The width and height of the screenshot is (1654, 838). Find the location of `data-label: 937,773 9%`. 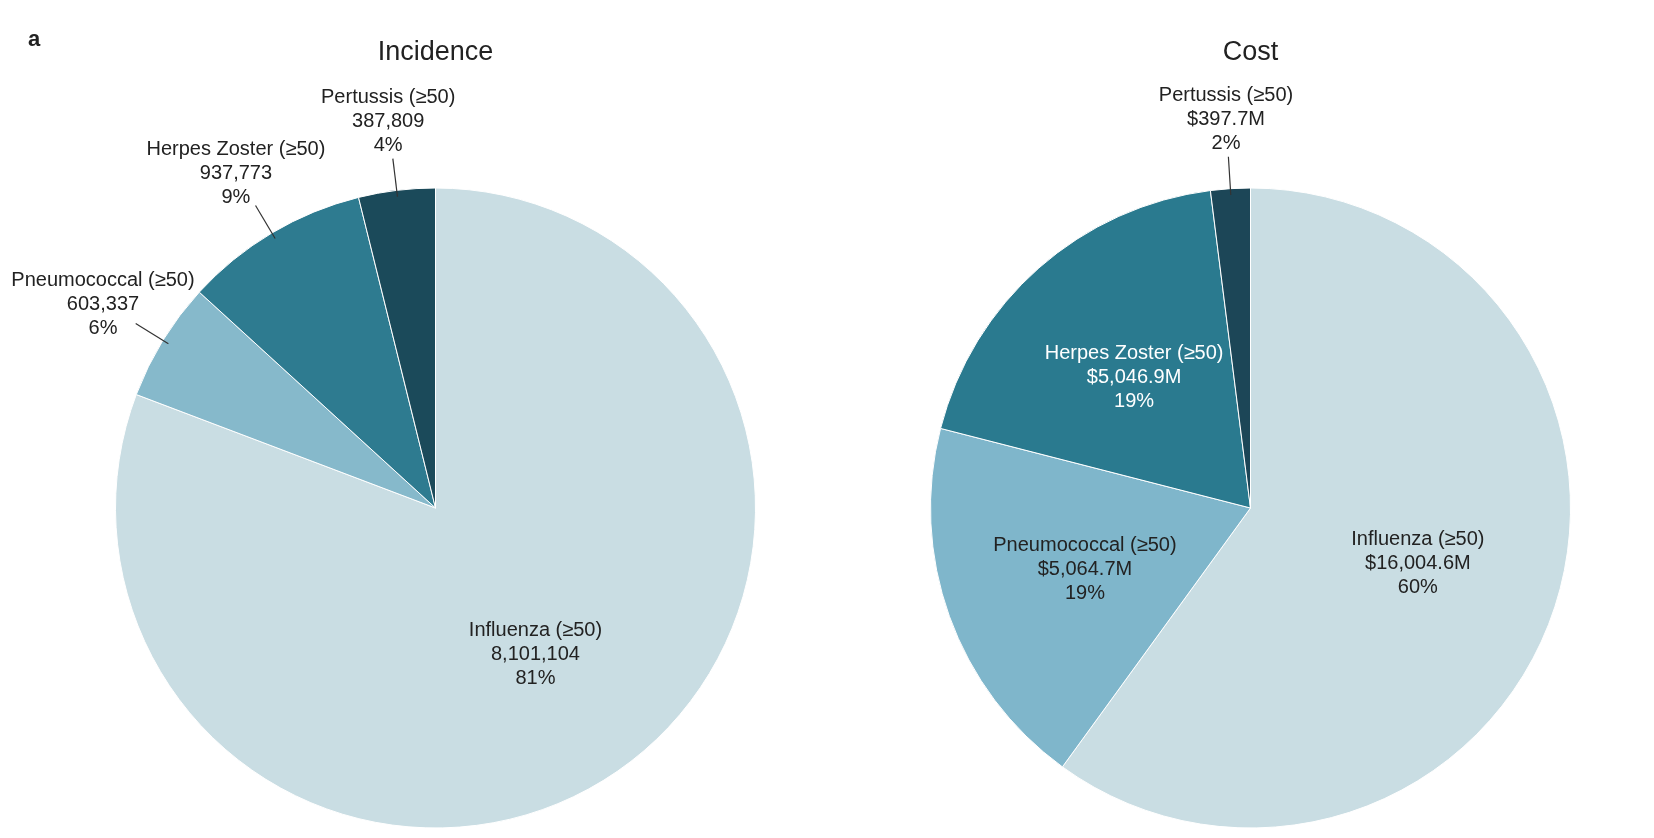

data-label: 937,773 9% is located at coordinates (236, 184).